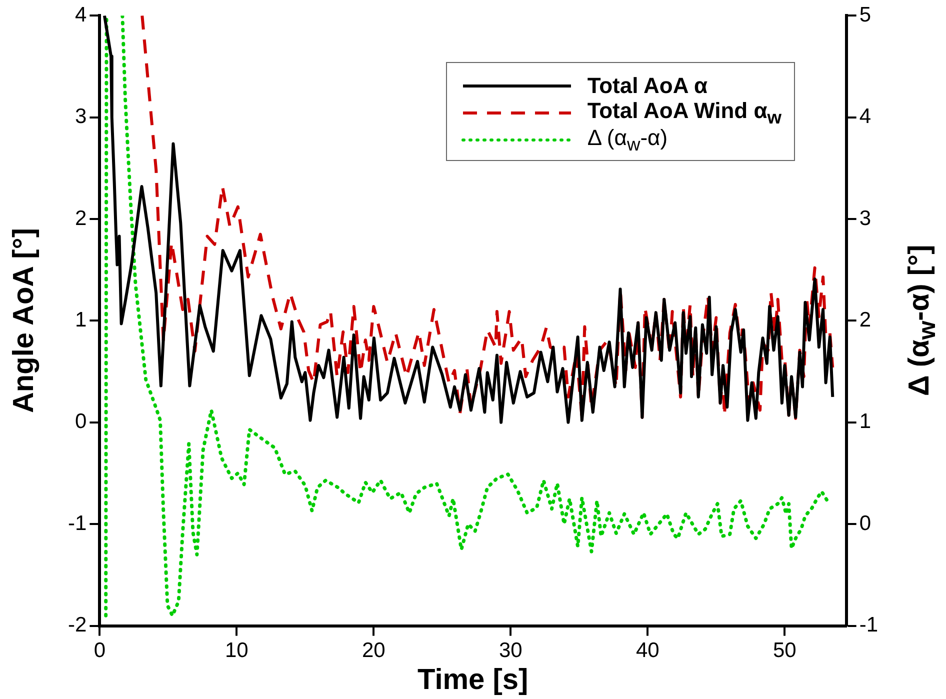 This screenshot has height=699, width=946. What do you see at coordinates (80, 14) in the screenshot?
I see `y-tick-label: 4` at bounding box center [80, 14].